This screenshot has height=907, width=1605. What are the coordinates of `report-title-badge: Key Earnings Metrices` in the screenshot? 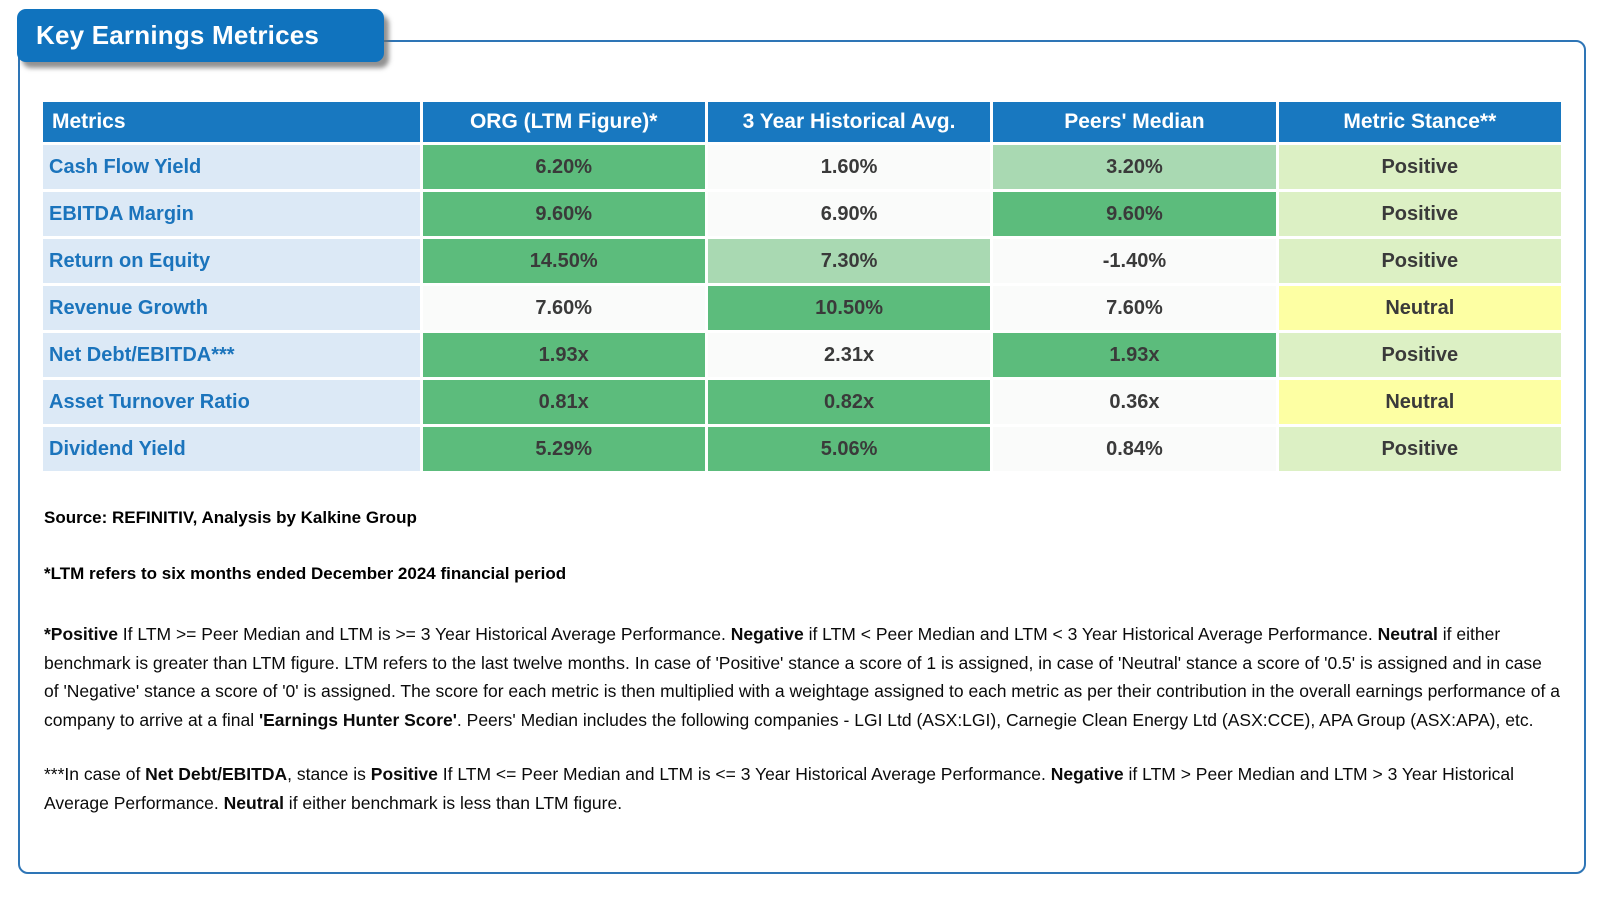 It's located at (200, 35).